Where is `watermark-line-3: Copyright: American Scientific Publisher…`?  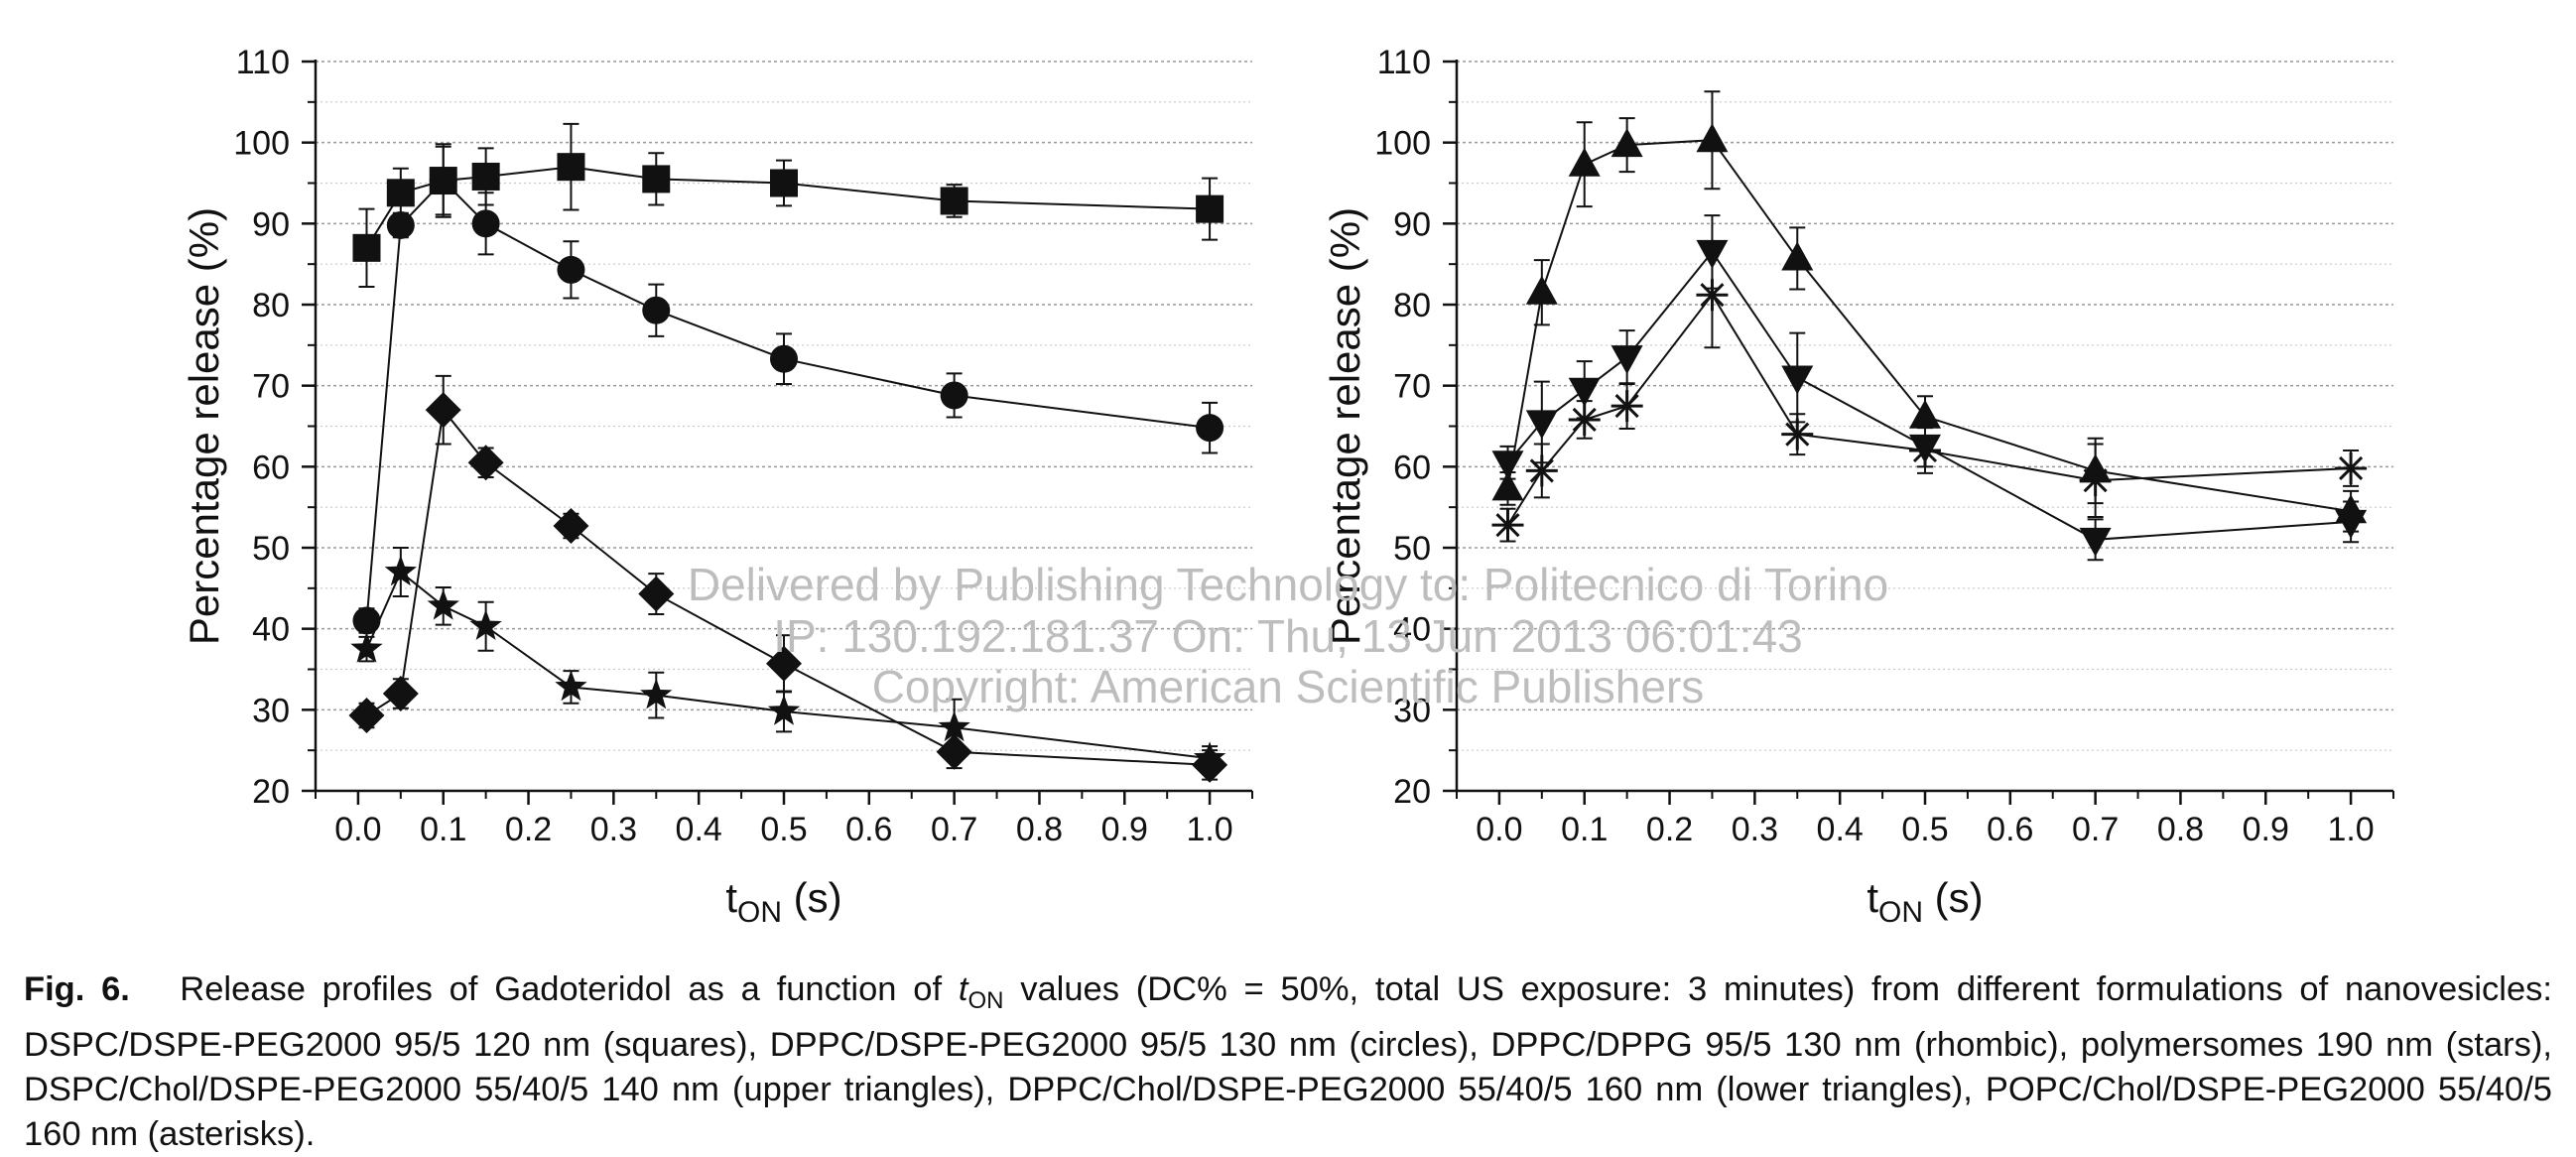
watermark-line-3: Copyright: American Scientific Publisher… is located at coordinates (1289, 686).